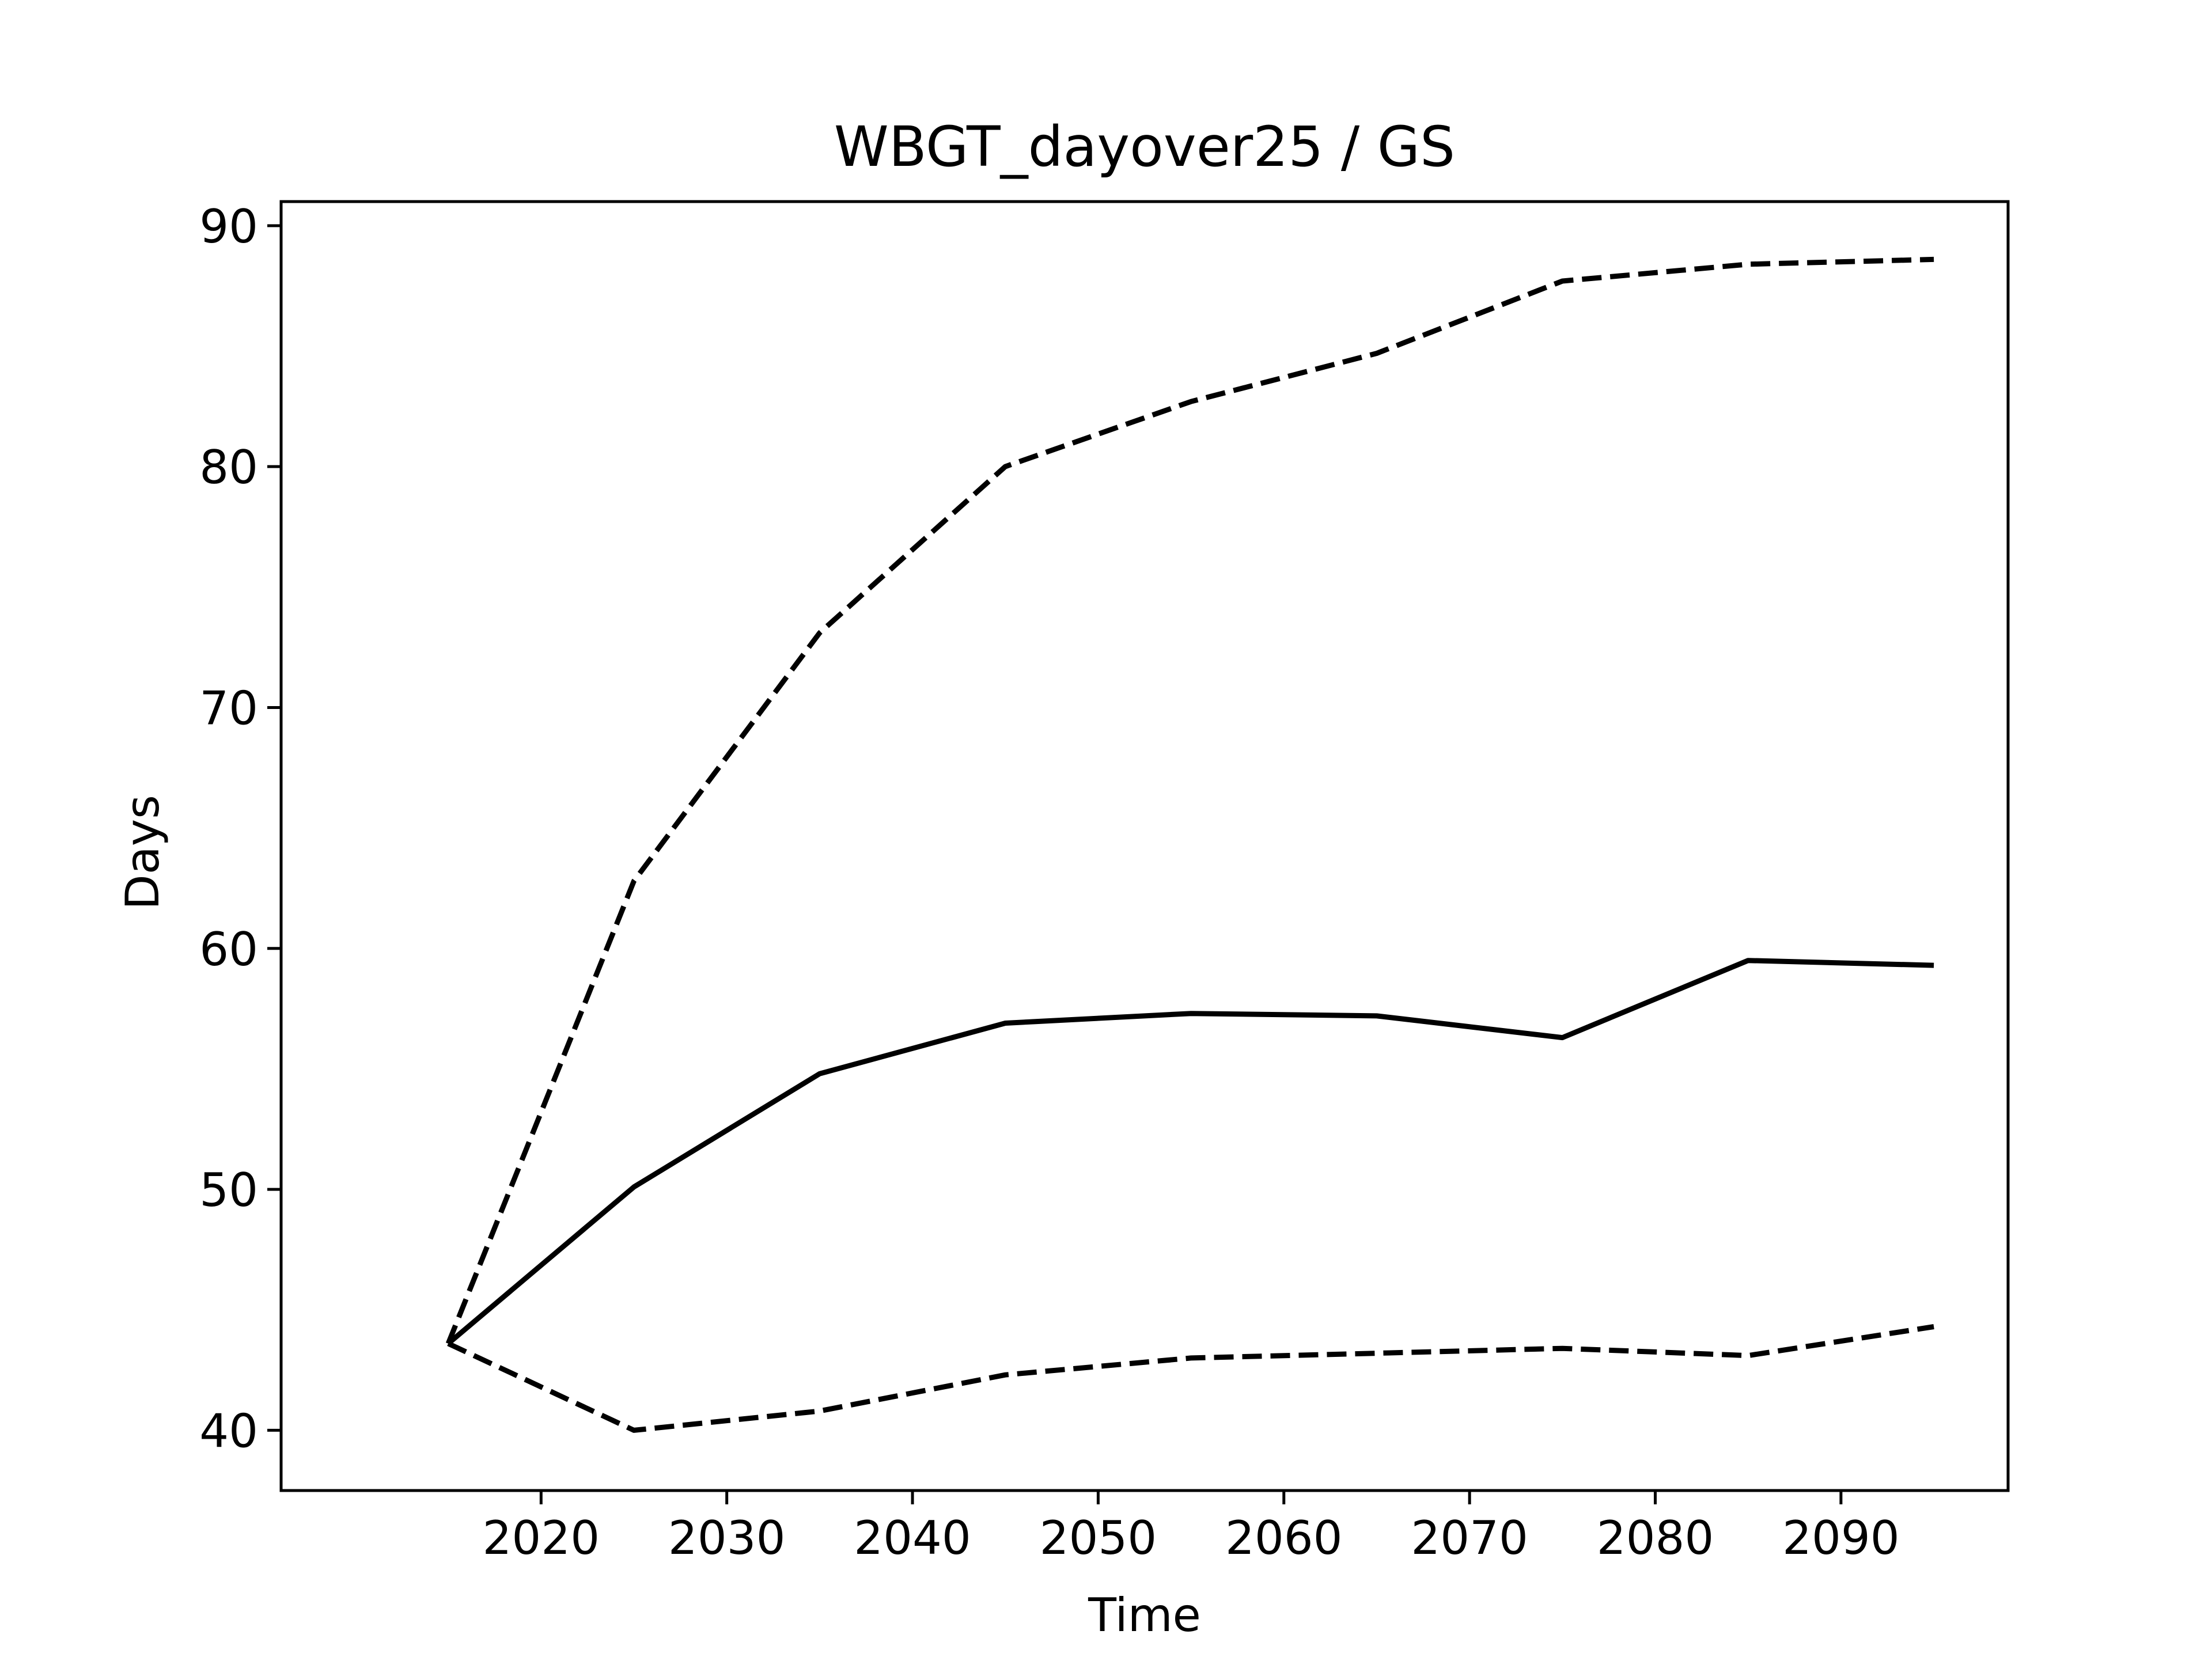 The image size is (2212, 1661). Describe the element at coordinates (1191, 1528) in the screenshot. I see `x-axis-ticks: 2020 2030 2040 2050 2060 2070 2080 2090` at that location.